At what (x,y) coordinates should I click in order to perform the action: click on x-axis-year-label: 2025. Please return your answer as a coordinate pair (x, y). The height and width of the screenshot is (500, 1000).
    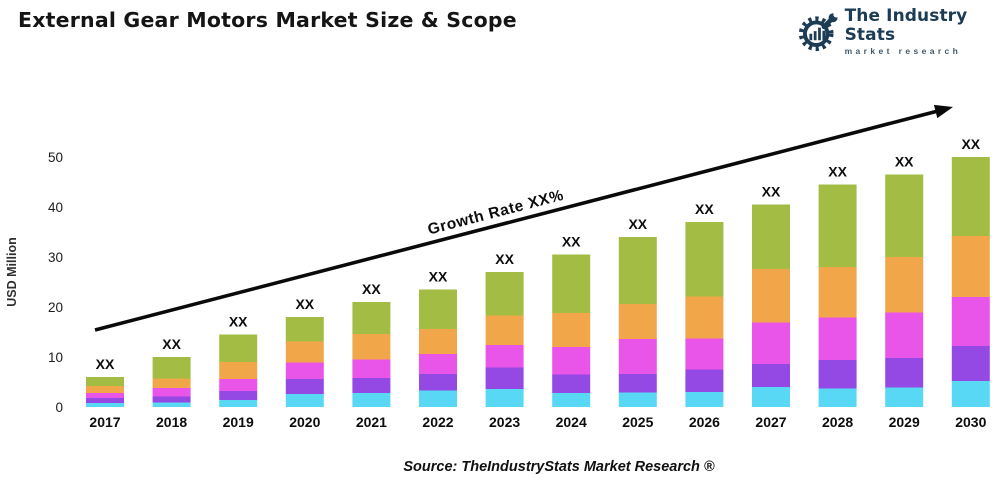
    Looking at the image, I should click on (637, 422).